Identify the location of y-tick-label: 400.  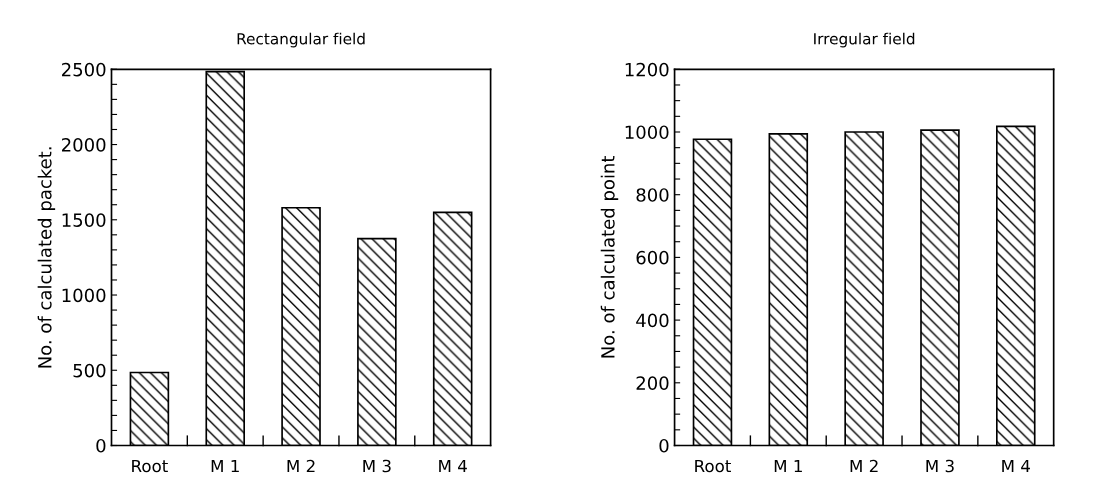
(652, 320).